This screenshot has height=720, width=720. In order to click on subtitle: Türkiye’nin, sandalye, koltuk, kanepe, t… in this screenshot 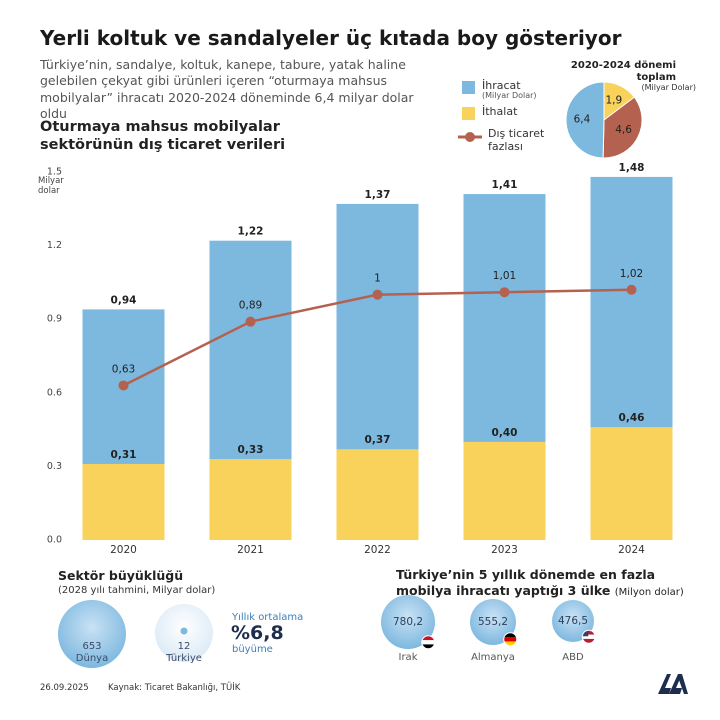, I will do `click(227, 89)`.